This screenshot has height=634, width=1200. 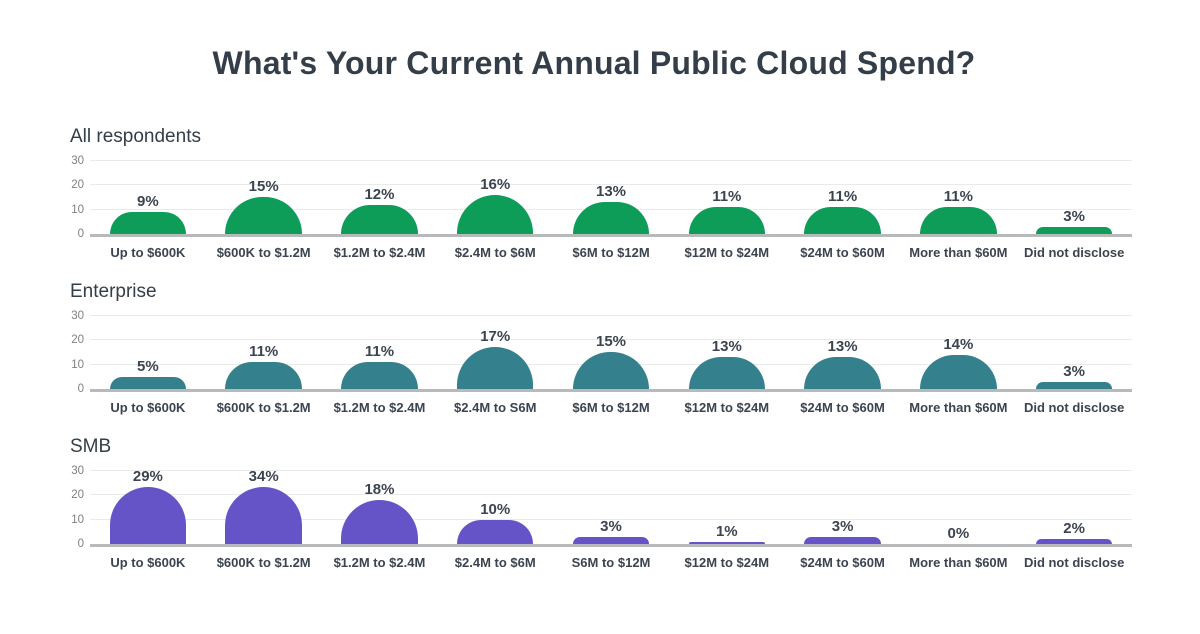 I want to click on value-label: 2%, so click(x=1074, y=529).